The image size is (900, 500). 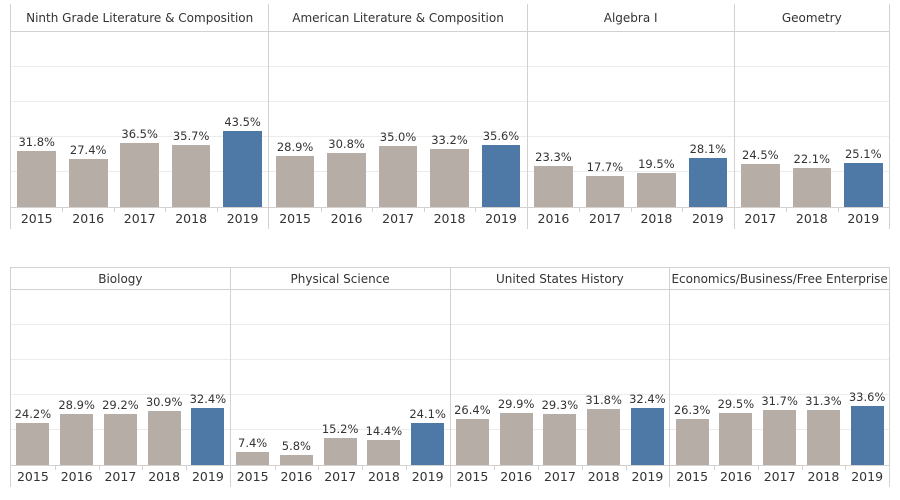 What do you see at coordinates (340, 279) in the screenshot?
I see `panel-title: Physical Science` at bounding box center [340, 279].